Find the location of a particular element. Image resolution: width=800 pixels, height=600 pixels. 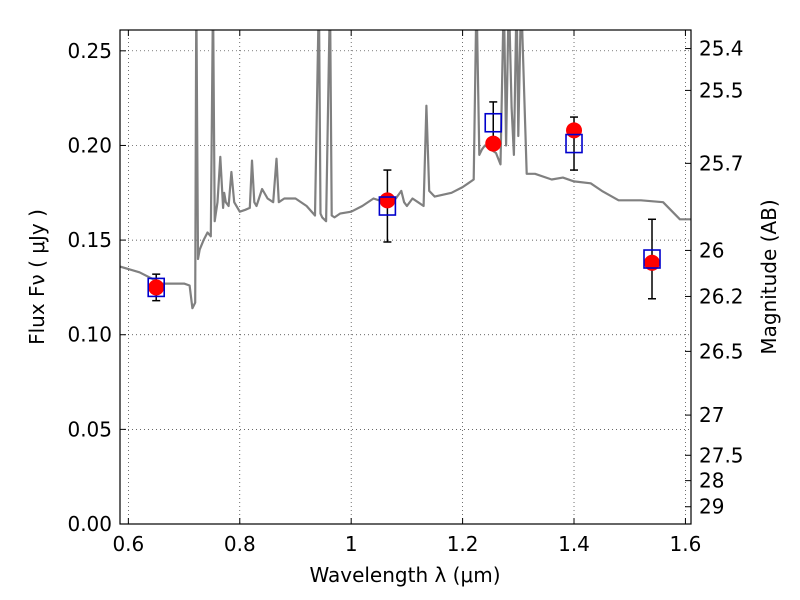

y-tick-label: 0.00 is located at coordinates (89, 524).